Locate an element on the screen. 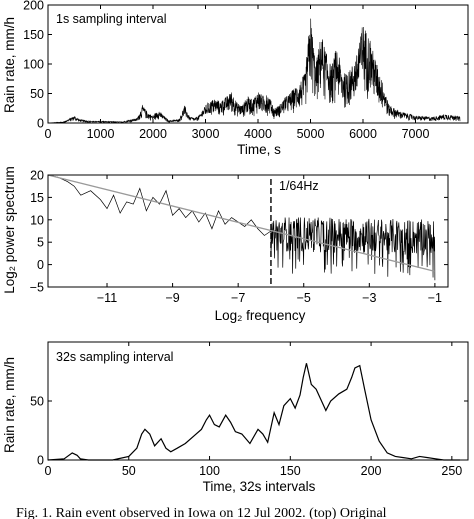 Image resolution: width=474 pixels, height=519 pixels. x-tick-label: −3 is located at coordinates (369, 298).